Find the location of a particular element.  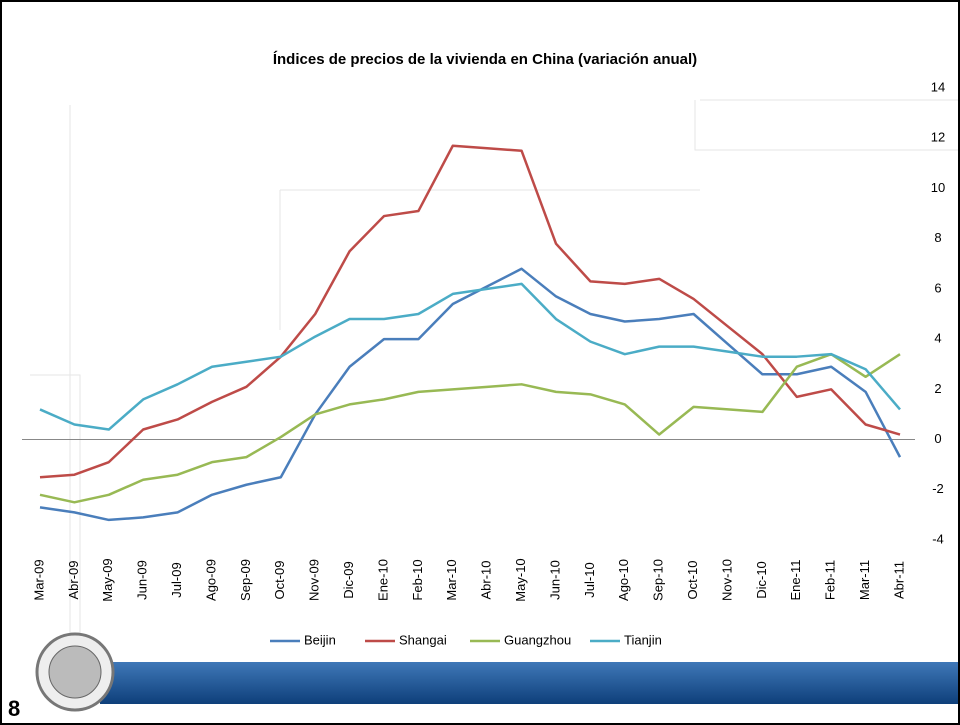

legend-label: Shangai is located at coordinates (423, 639).